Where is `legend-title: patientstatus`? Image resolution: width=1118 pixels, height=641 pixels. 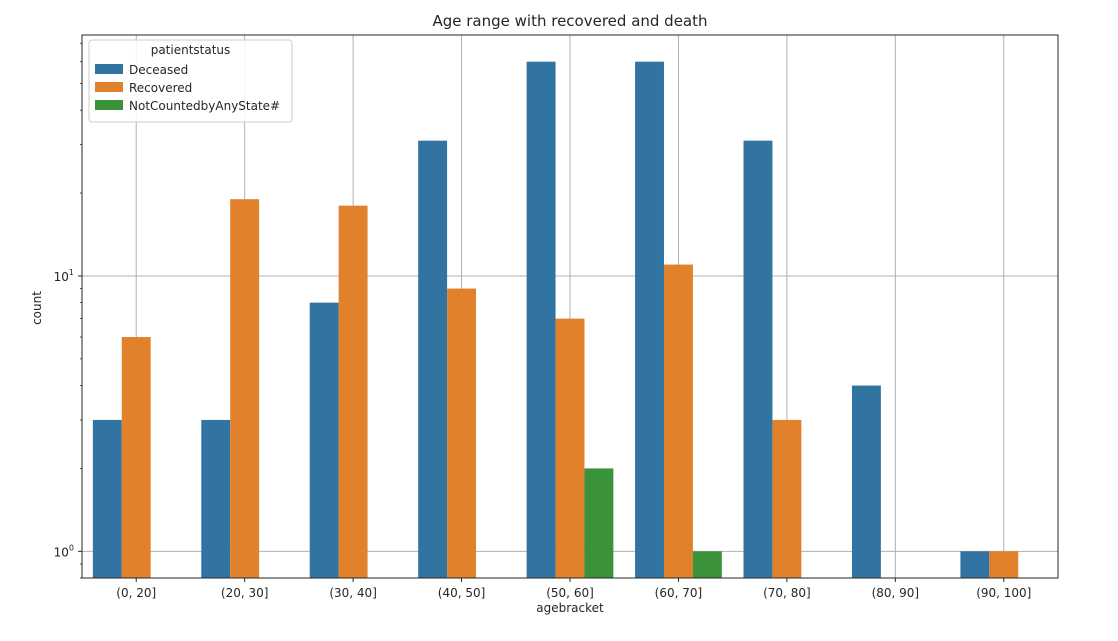 legend-title: patientstatus is located at coordinates (191, 50).